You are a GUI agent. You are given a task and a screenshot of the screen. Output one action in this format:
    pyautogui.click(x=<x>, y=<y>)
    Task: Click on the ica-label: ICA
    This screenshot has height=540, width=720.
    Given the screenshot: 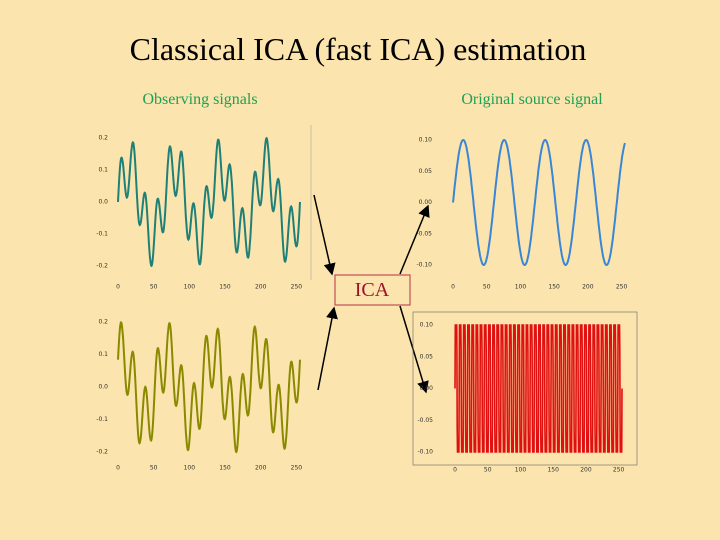 What is the action you would take?
    pyautogui.click(x=372, y=290)
    